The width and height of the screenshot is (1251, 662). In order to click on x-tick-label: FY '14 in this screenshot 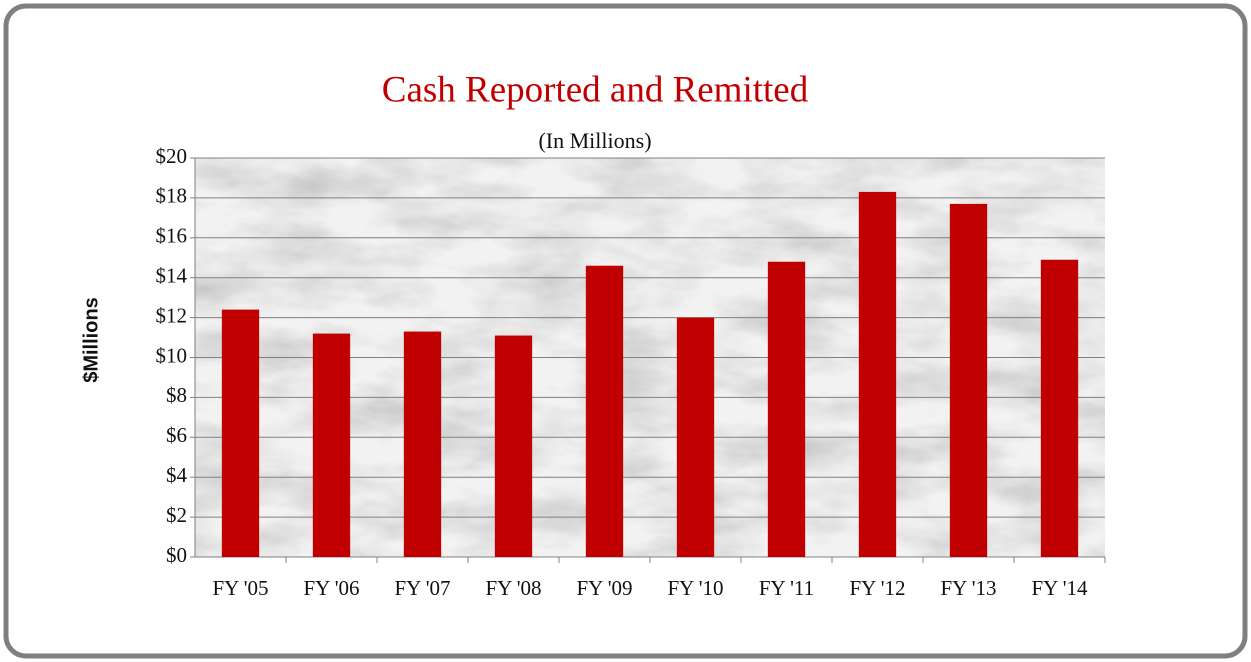, I will do `click(1059, 588)`.